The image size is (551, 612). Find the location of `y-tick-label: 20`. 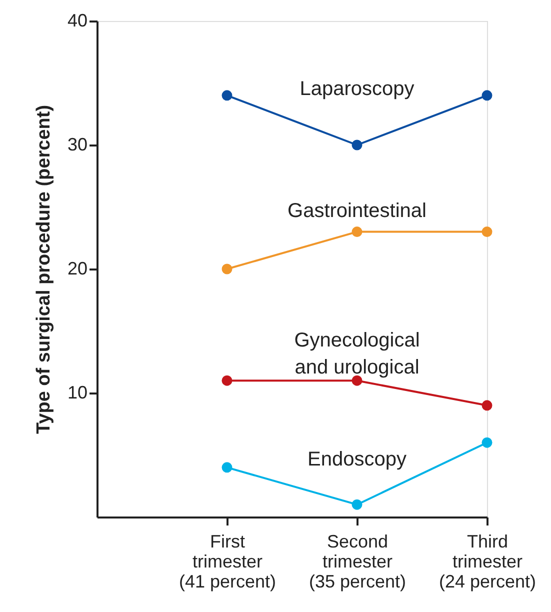

y-tick-label: 20 is located at coordinates (77, 268).